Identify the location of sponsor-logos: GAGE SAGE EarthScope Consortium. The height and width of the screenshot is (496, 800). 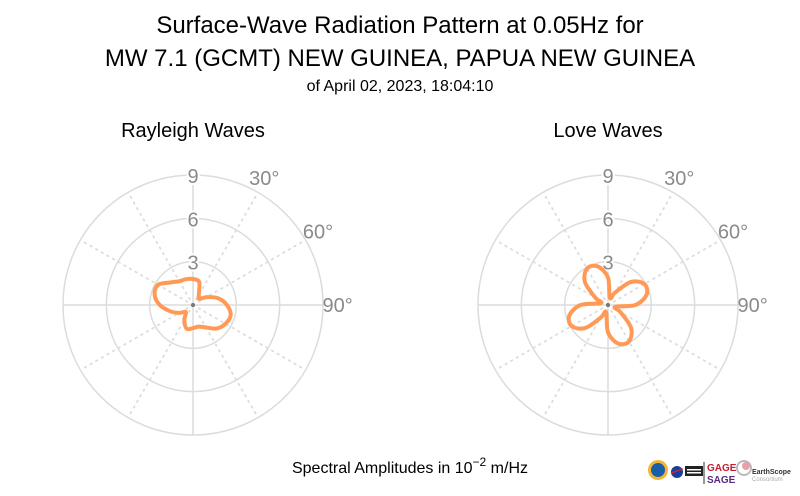
(719, 473).